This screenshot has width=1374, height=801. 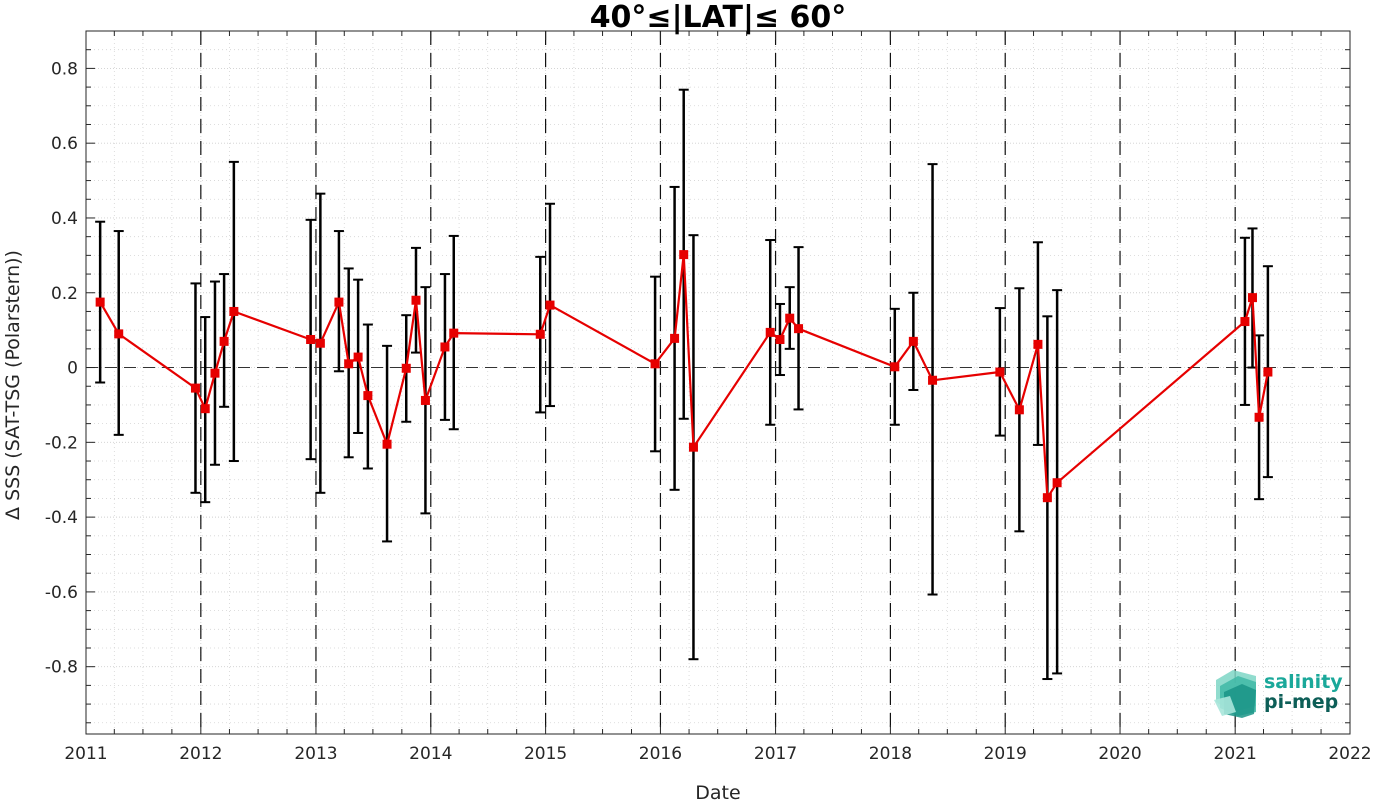 I want to click on x-axis-label: Date, so click(x=717, y=791).